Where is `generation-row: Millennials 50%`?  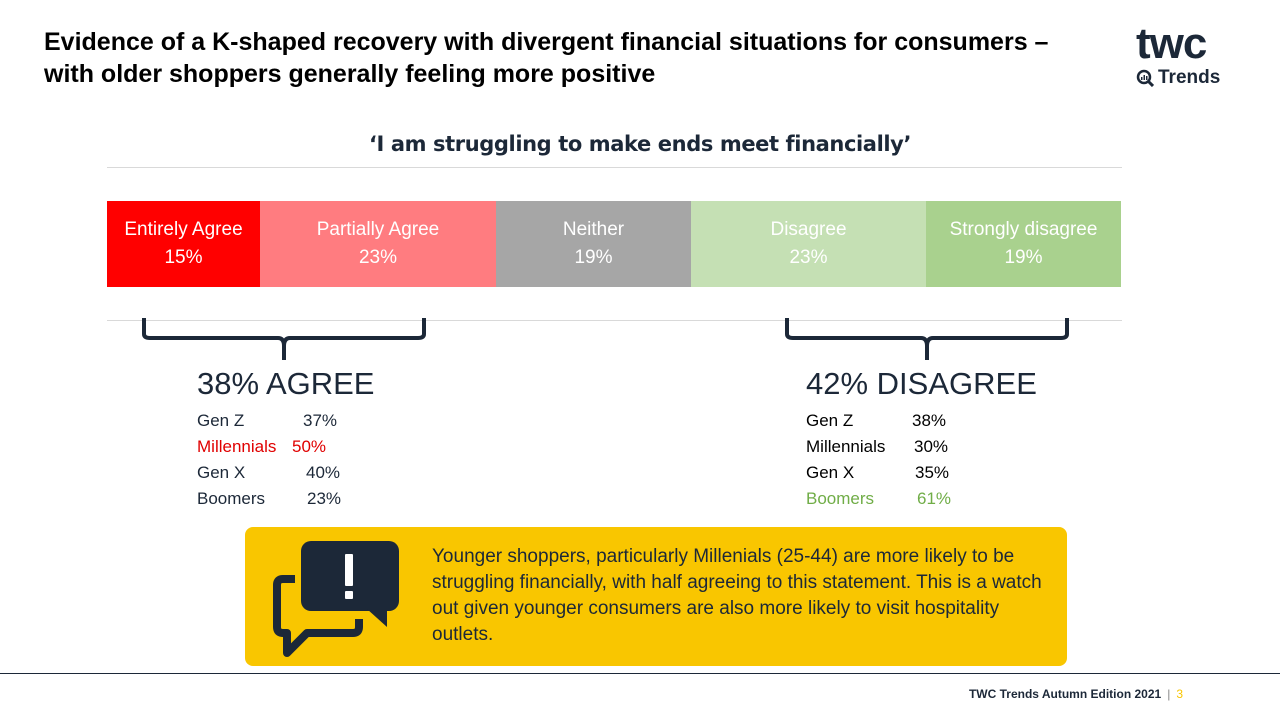
generation-row: Millennials 50% is located at coordinates (269, 447).